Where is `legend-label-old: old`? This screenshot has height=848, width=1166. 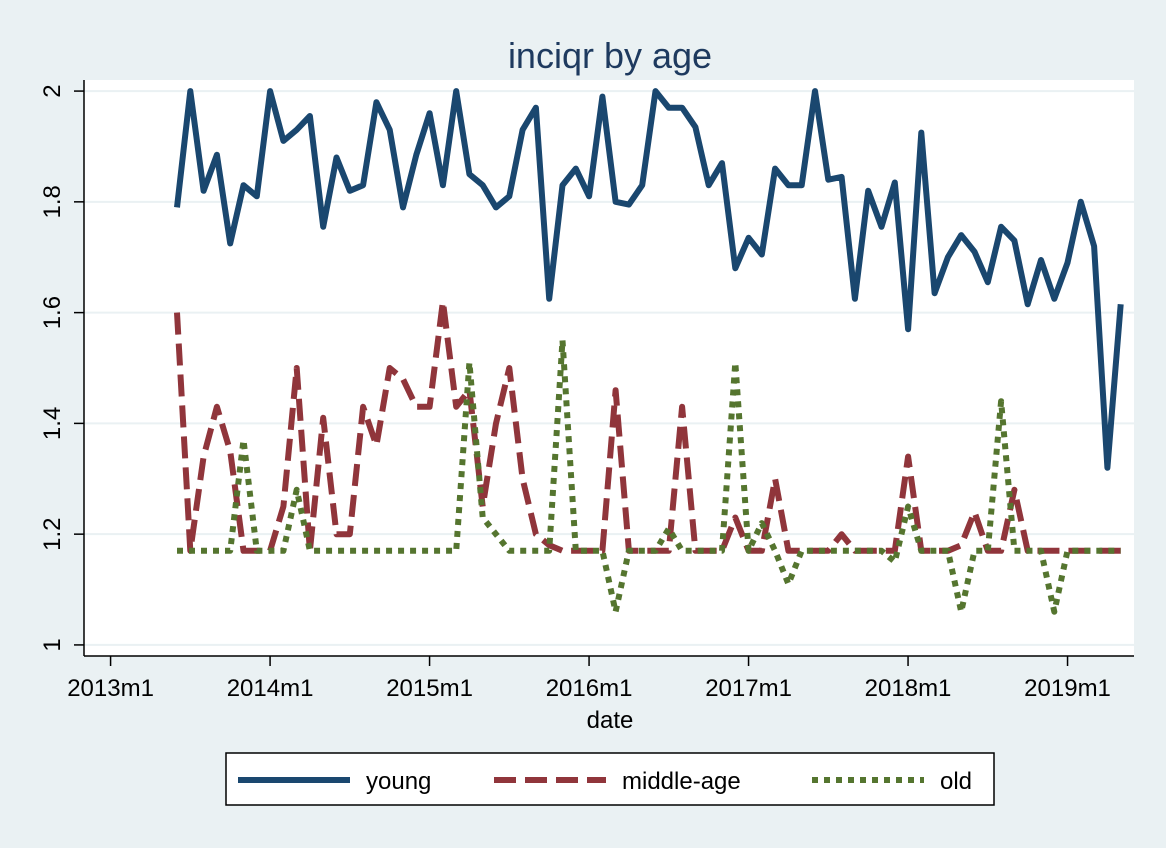 legend-label-old: old is located at coordinates (956, 781).